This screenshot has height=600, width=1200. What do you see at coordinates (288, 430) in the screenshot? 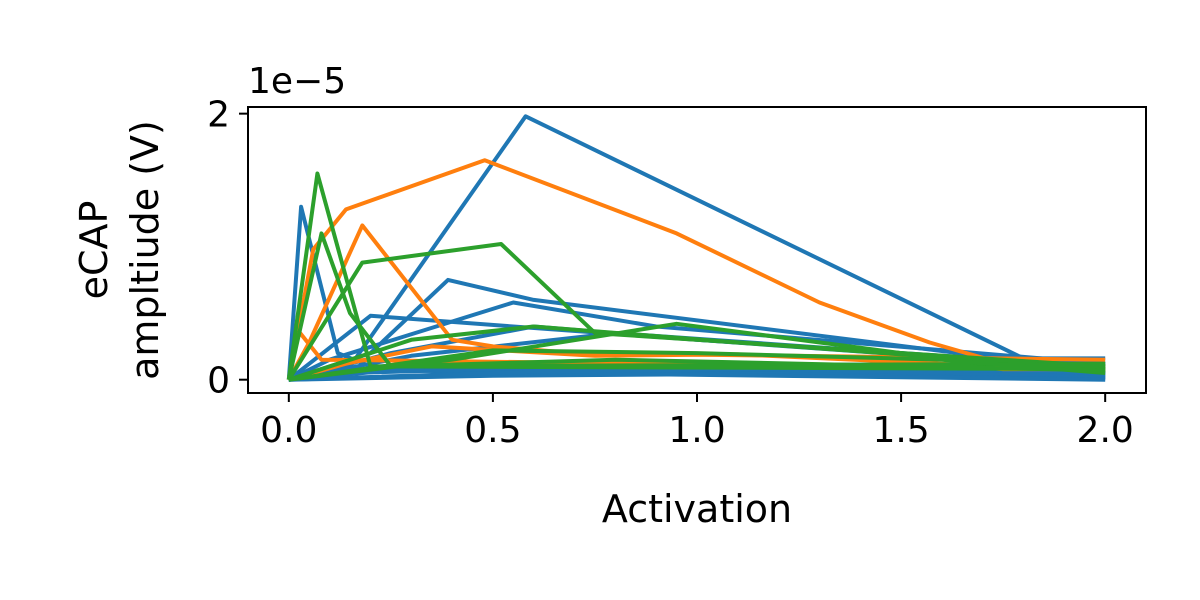
I see `x-tick-label: 0.0` at bounding box center [288, 430].